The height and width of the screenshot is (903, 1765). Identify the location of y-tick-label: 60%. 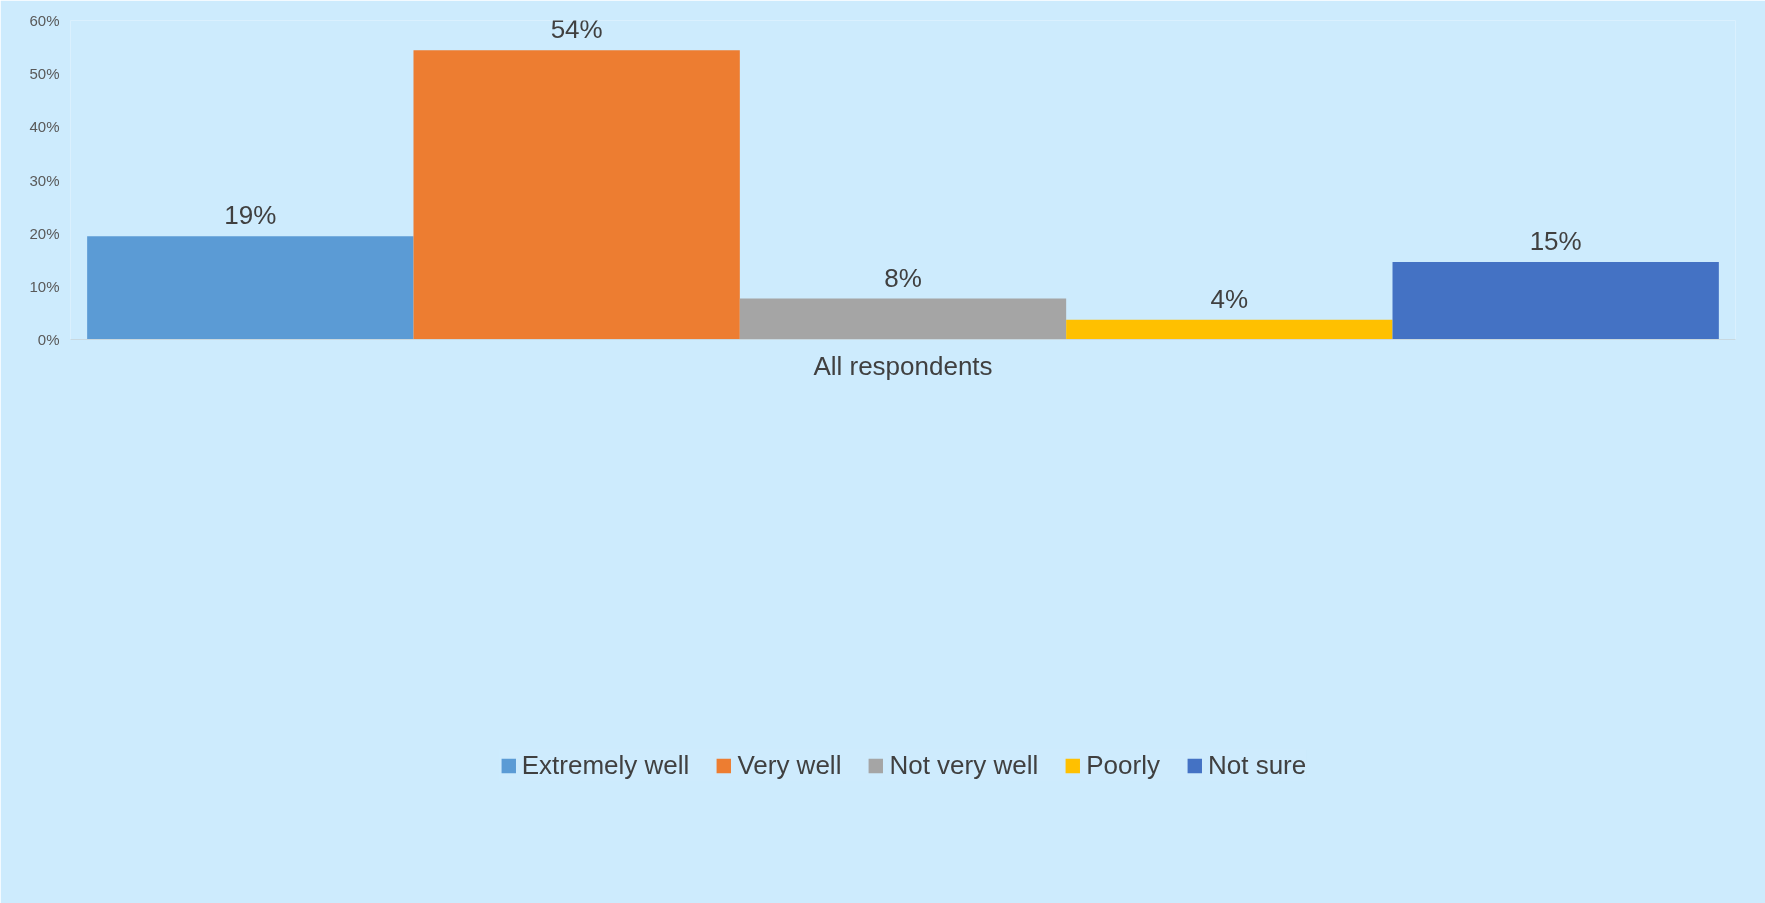
(44, 20).